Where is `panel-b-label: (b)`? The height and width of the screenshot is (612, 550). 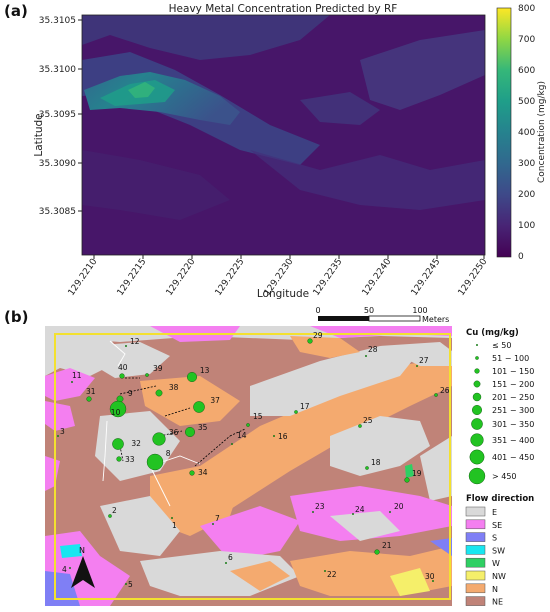
panel-b-label: (b) is located at coordinates (16, 317).